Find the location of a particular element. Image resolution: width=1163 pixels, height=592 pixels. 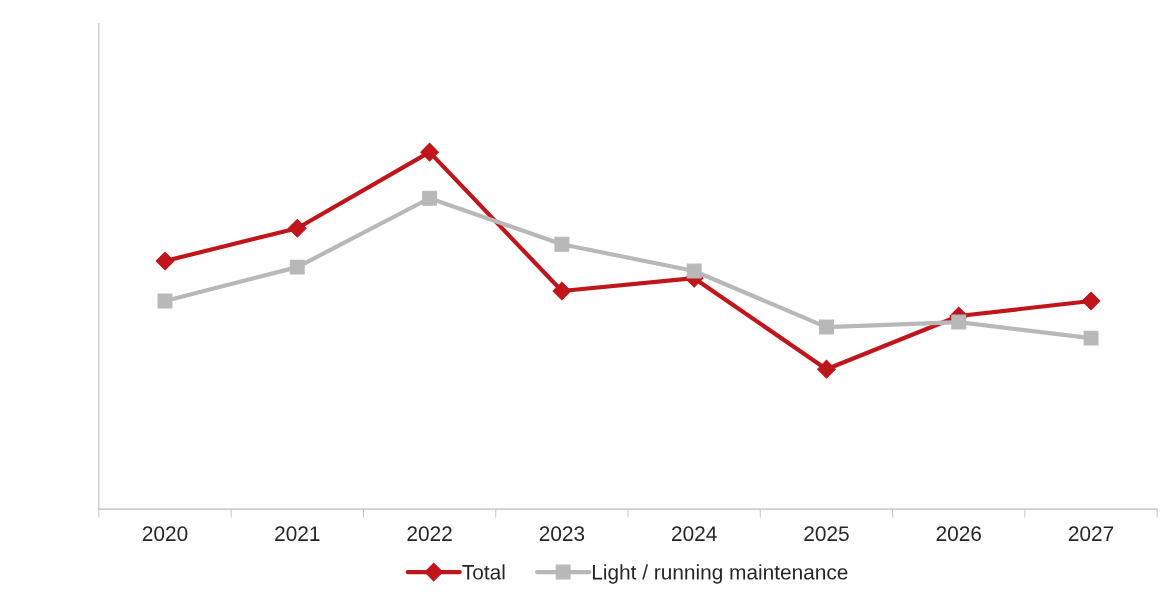

x-tick-label: 2025 is located at coordinates (826, 534).